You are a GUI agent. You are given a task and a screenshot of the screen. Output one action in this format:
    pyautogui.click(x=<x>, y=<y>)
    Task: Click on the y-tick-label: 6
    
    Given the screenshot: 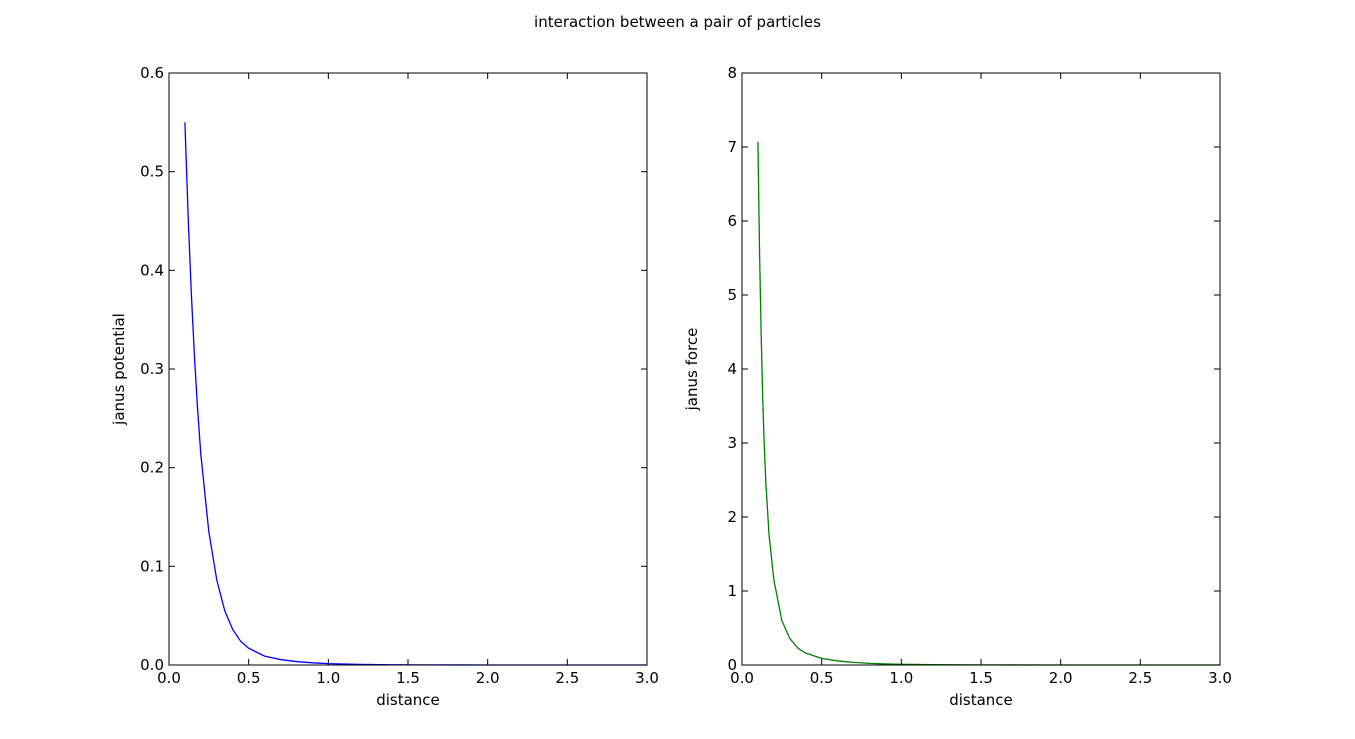 What is the action you would take?
    pyautogui.click(x=732, y=221)
    